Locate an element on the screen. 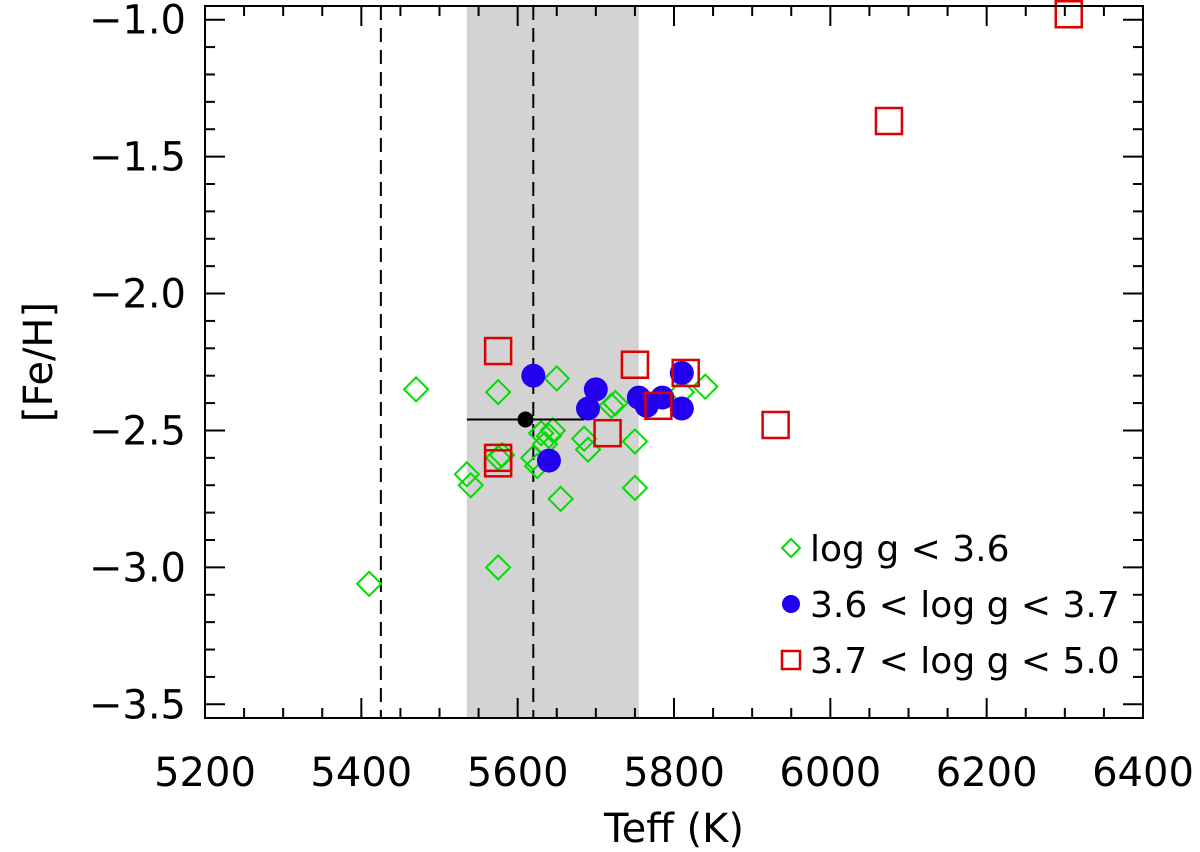  reference-point is located at coordinates (525, 419).